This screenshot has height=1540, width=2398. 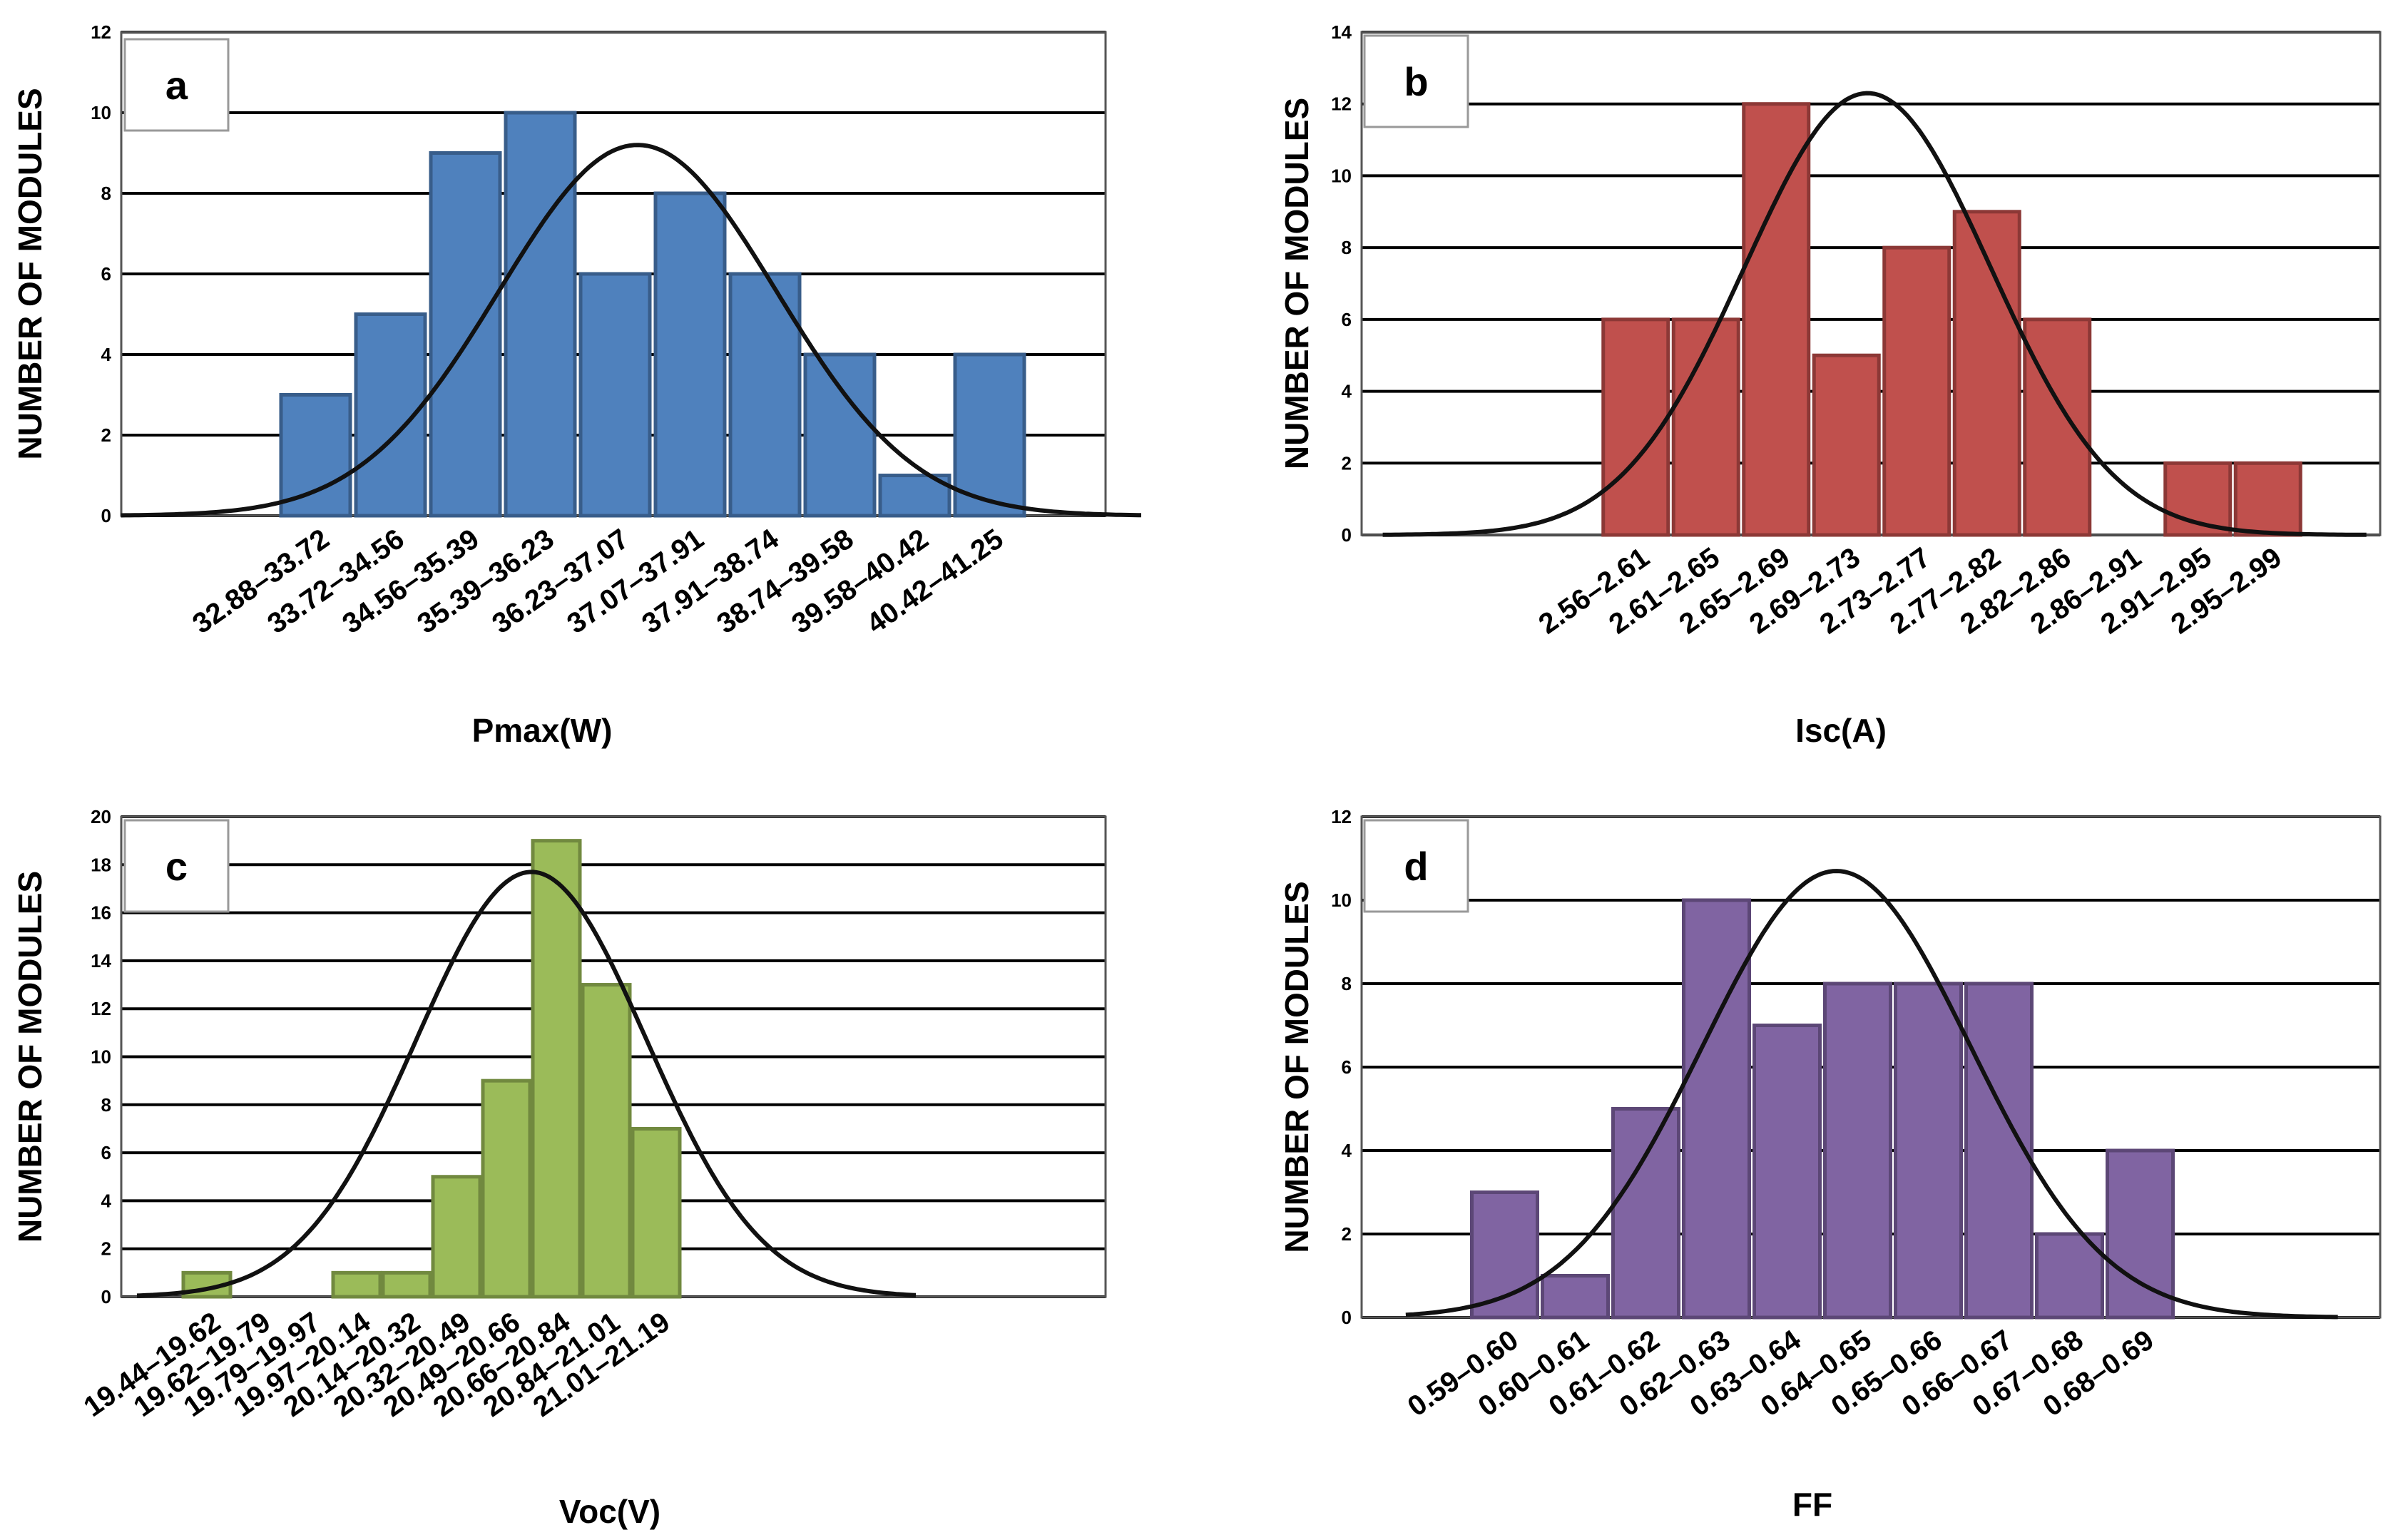 I want to click on y-tick-label: 20, so click(x=101, y=817).